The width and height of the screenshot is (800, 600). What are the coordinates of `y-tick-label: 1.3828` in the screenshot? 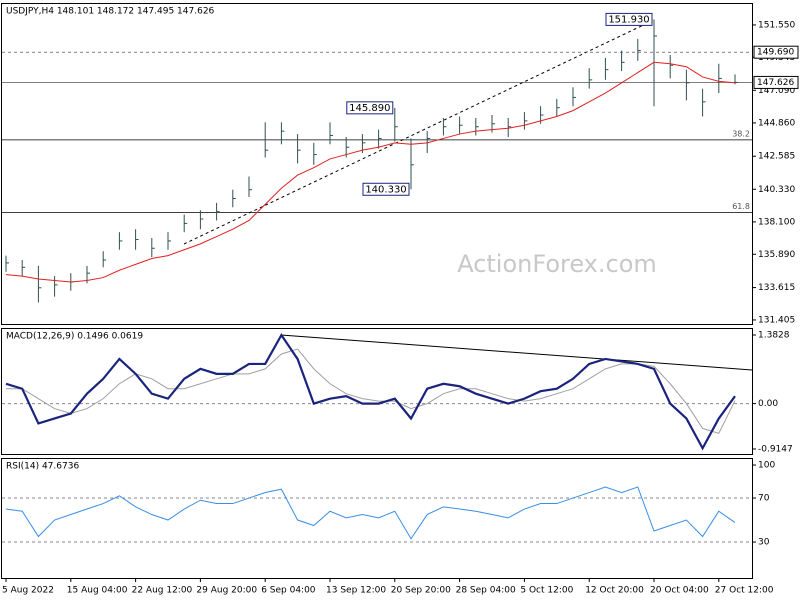 It's located at (774, 336).